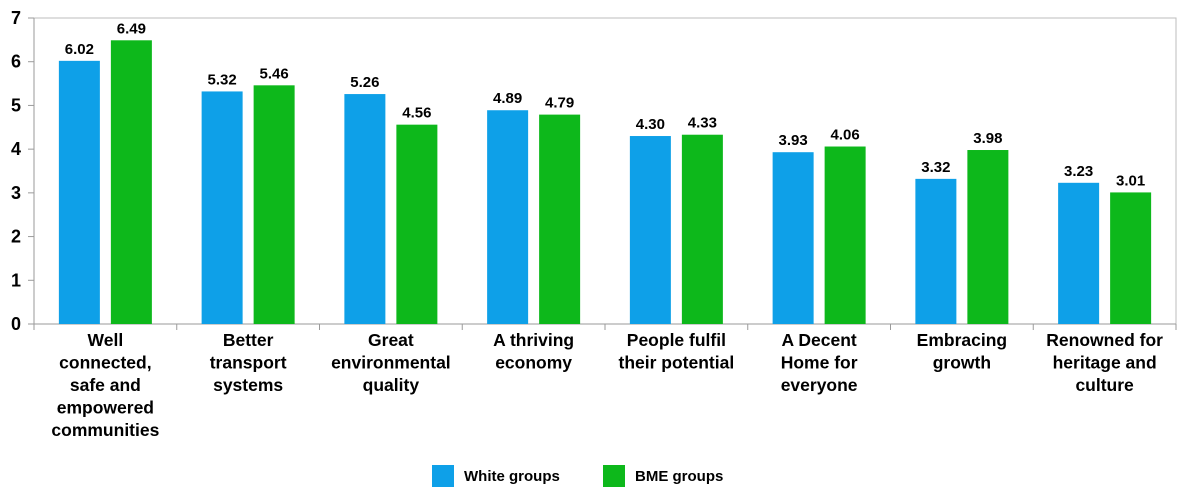 This screenshot has height=497, width=1186. What do you see at coordinates (793, 140) in the screenshot?
I see `data-label: 3.93` at bounding box center [793, 140].